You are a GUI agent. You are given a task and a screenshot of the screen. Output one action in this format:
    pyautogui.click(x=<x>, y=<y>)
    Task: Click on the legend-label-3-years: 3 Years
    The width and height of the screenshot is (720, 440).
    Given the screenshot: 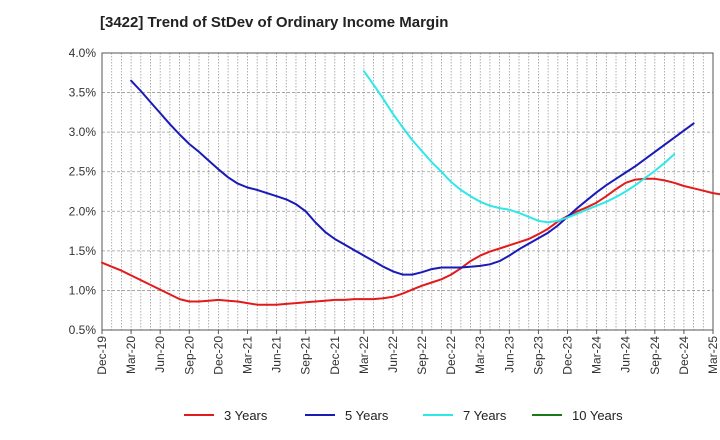 What is the action you would take?
    pyautogui.click(x=246, y=415)
    